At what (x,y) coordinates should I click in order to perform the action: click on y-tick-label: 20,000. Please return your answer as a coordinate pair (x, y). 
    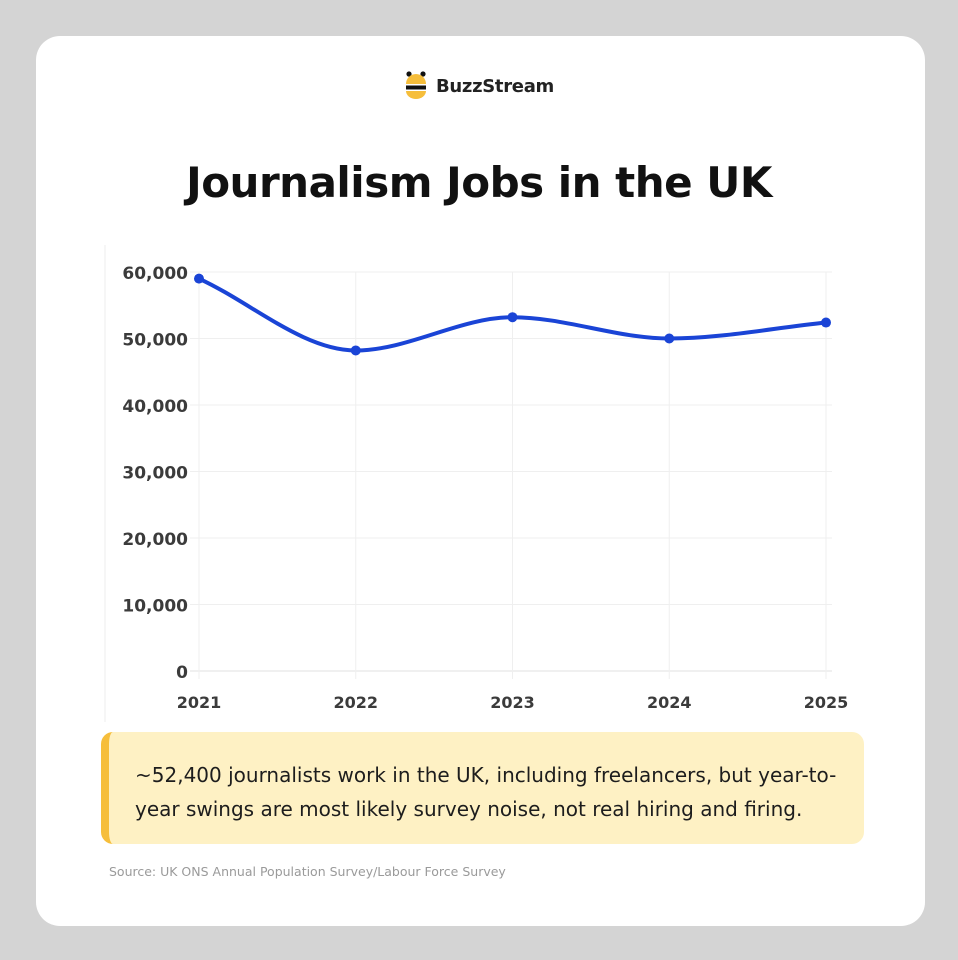
    Looking at the image, I should click on (155, 540).